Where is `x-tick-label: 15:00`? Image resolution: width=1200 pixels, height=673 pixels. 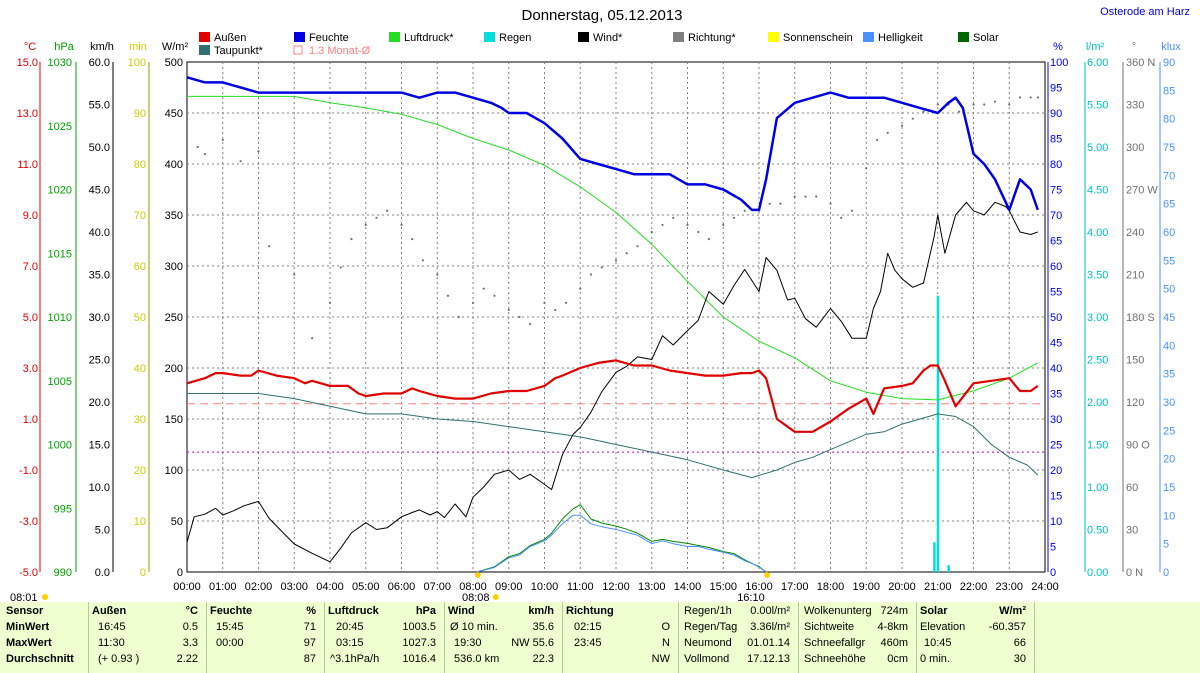
x-tick-label: 15:00 is located at coordinates (723, 587).